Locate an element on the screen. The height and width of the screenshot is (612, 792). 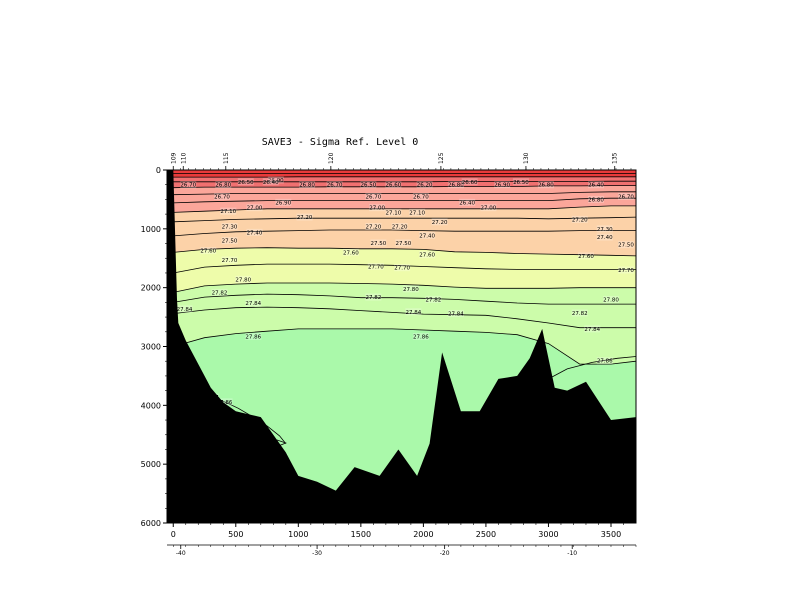
longitude-tick-label: -40 is located at coordinates (181, 553).